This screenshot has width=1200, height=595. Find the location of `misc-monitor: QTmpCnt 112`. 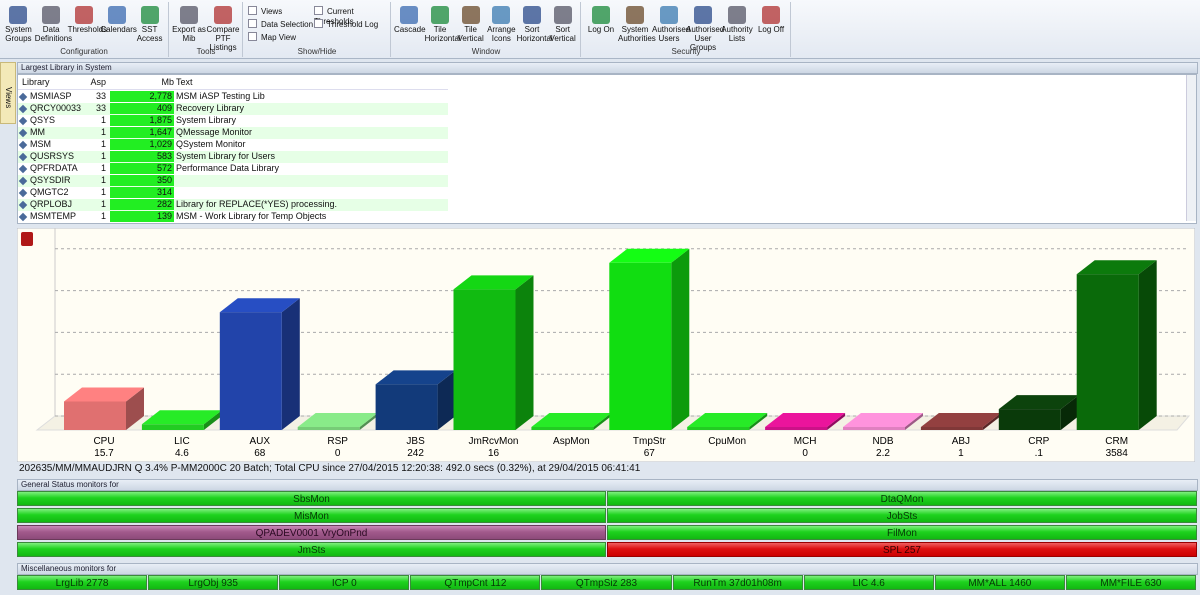

misc-monitor: QTmpCnt 112 is located at coordinates (475, 582).